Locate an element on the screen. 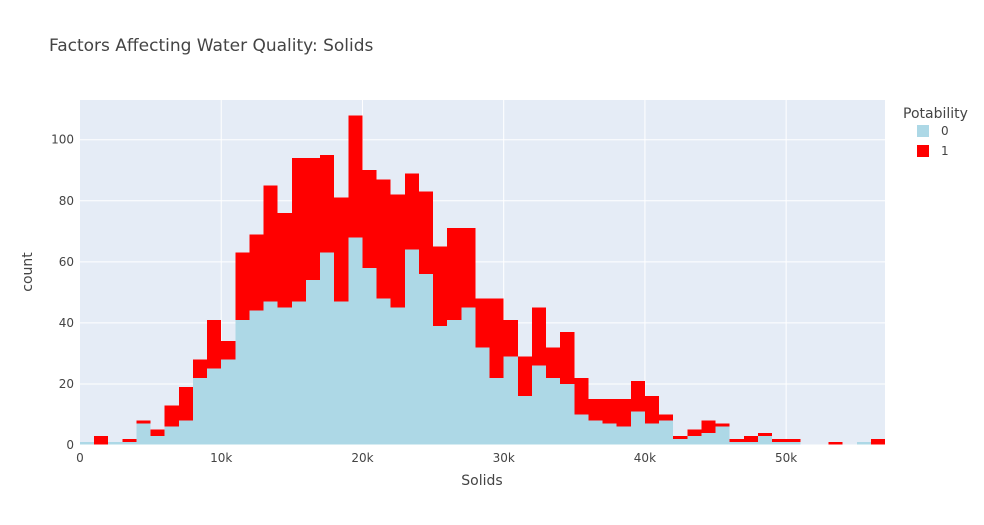  x-tick-label: 10k is located at coordinates (221, 458).